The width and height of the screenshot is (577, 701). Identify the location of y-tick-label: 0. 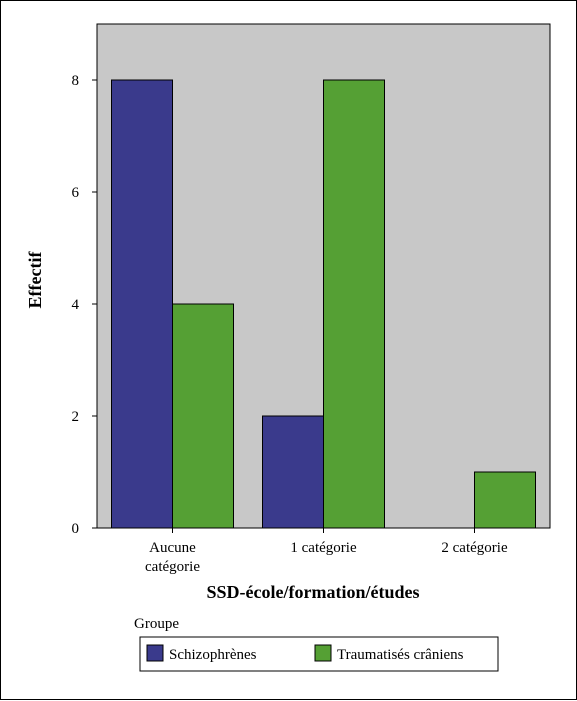
(76, 529).